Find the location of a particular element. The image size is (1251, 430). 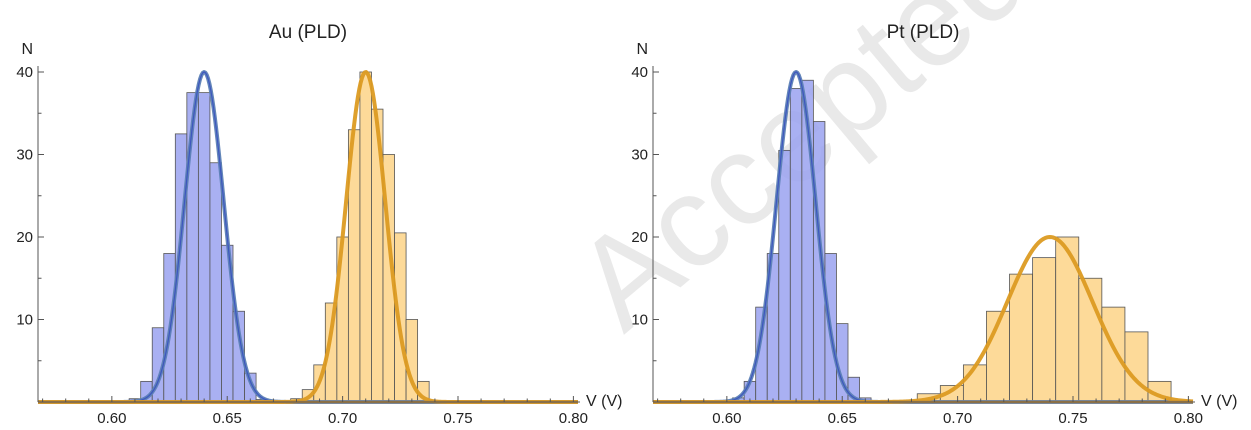

series-2-bars is located at coordinates (360, 237).